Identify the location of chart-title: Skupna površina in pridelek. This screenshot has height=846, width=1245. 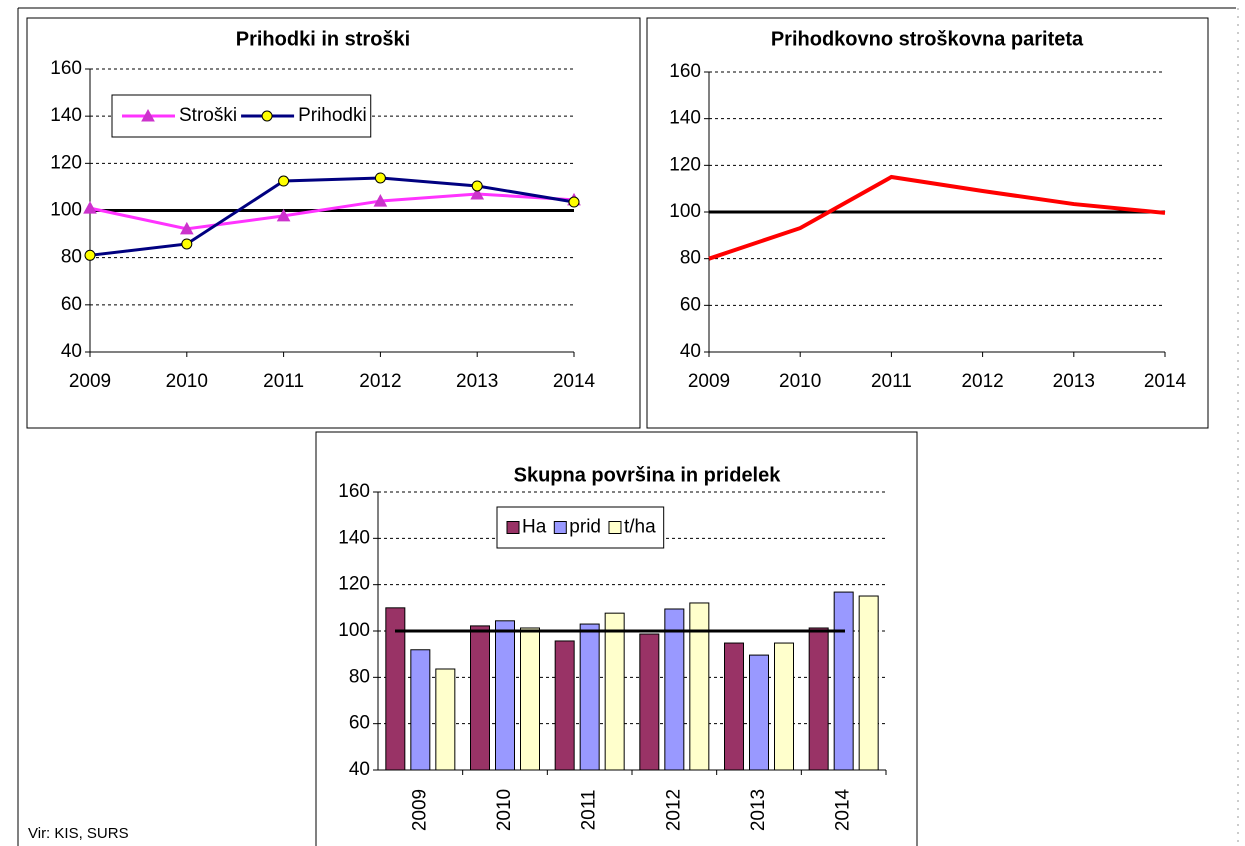
(648, 475).